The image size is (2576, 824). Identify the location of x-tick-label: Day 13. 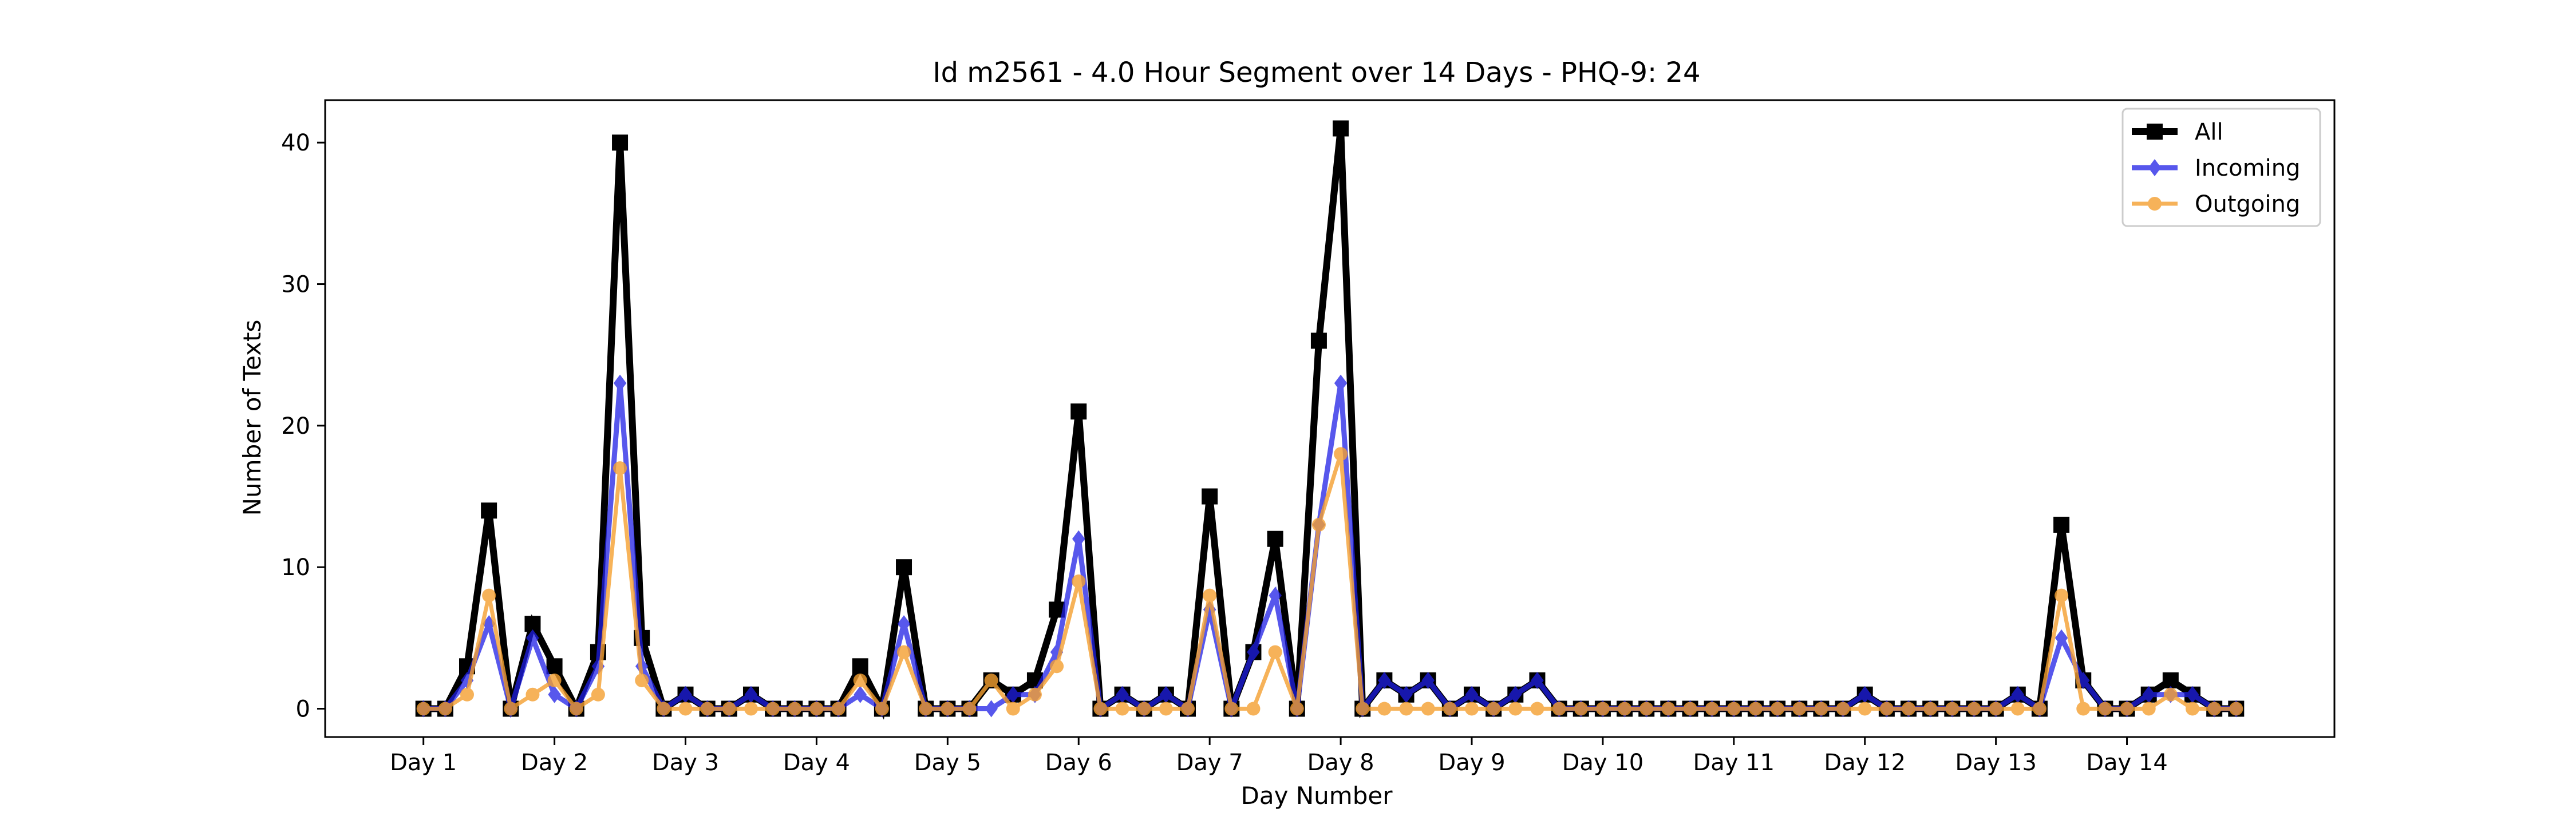
(1996, 763).